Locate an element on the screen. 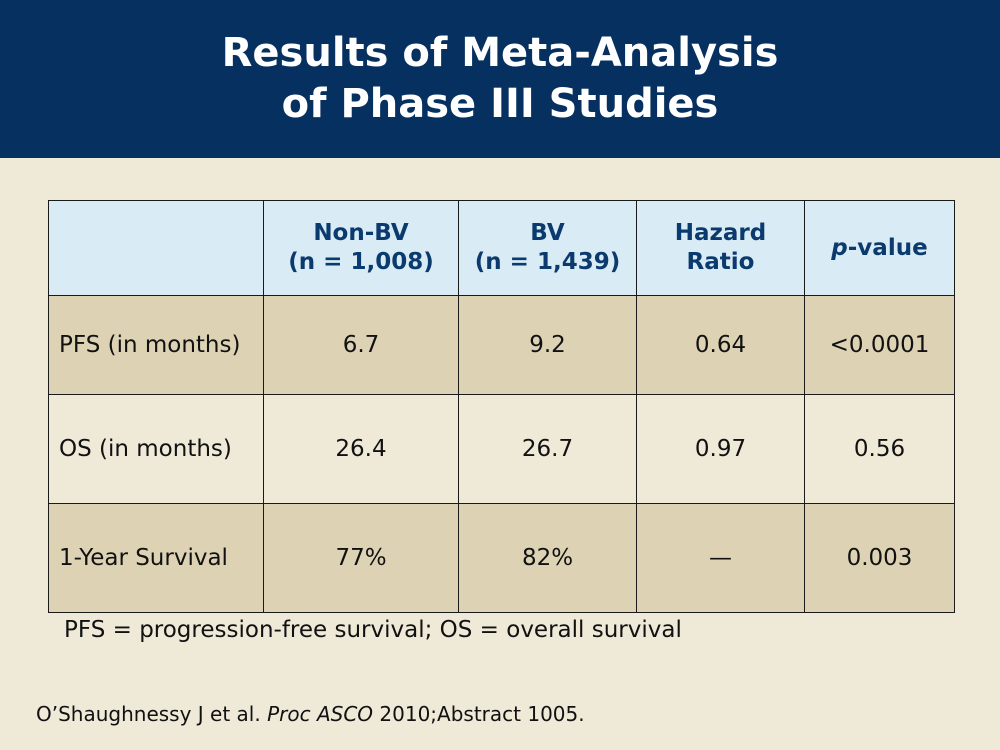 The image size is (1000, 750). non-bv-value: 26.4 is located at coordinates (361, 449).